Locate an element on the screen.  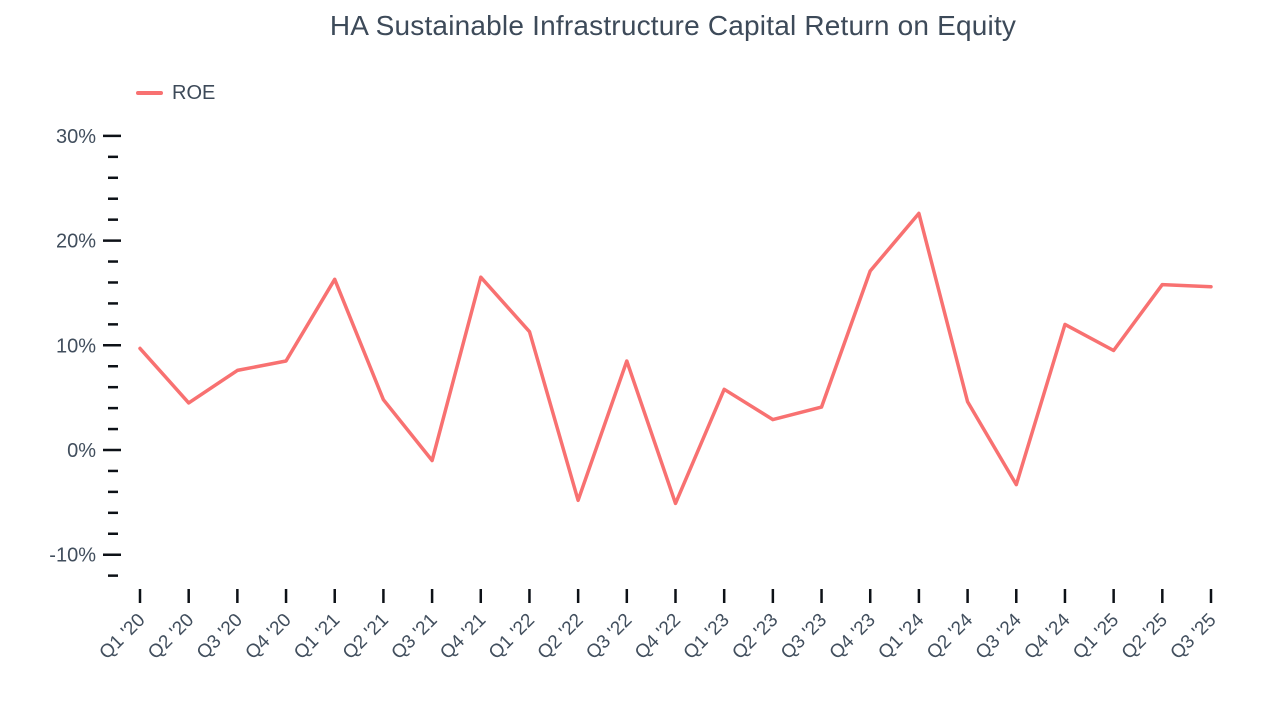
x-axis-tick-label: Q4 '20 is located at coordinates (269, 637).